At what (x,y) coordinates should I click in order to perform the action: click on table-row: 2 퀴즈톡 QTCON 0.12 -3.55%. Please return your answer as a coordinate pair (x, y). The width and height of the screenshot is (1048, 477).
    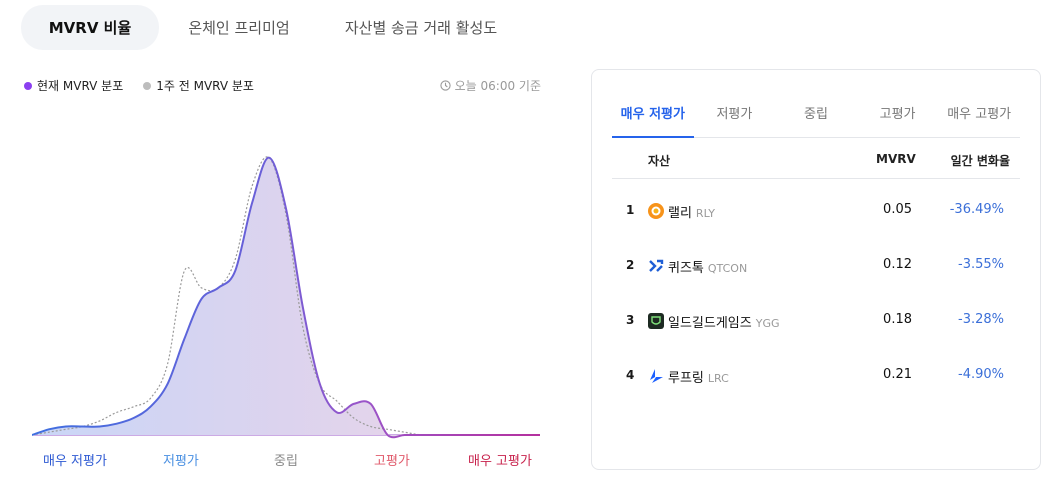
    Looking at the image, I should click on (816, 266).